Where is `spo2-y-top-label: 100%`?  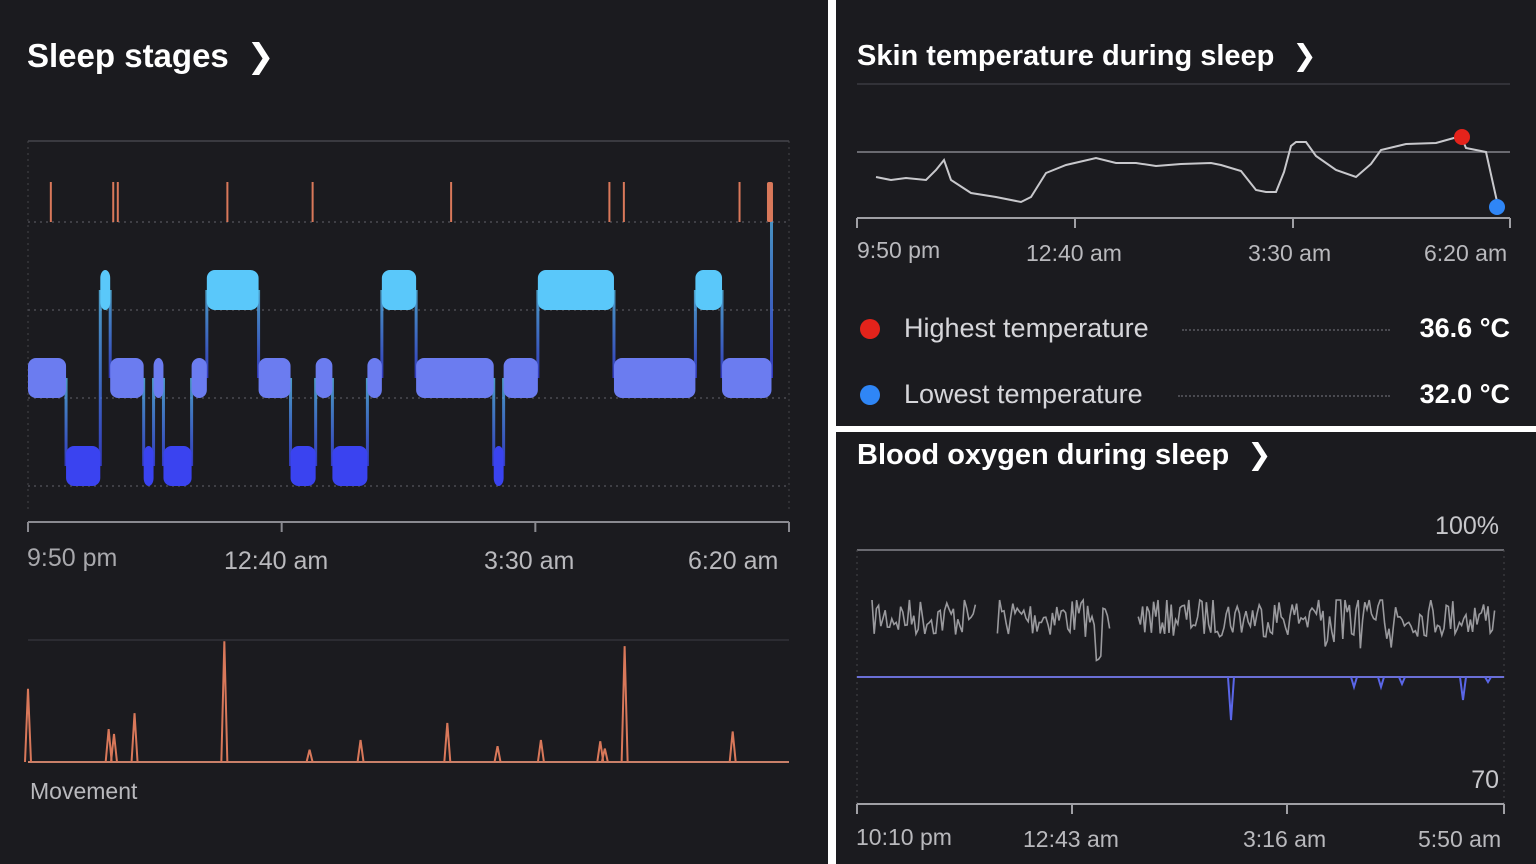
spo2-y-top-label: 100% is located at coordinates (1467, 526).